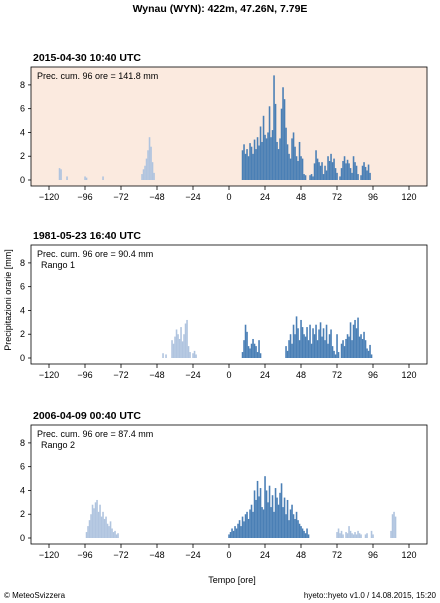 The height and width of the screenshot is (603, 440). Describe the element at coordinates (95, 434) in the screenshot. I see `cumulative-annotation: Prec. cum. 96 ore = 87.4 mm` at that location.